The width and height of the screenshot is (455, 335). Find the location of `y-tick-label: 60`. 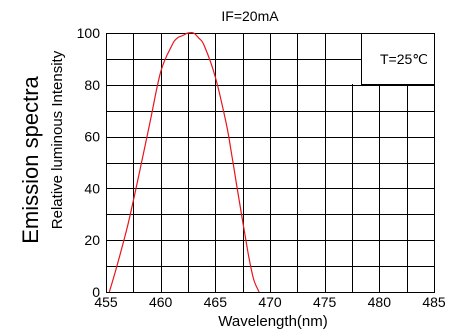

y-tick-label: 60 is located at coordinates (92, 137).